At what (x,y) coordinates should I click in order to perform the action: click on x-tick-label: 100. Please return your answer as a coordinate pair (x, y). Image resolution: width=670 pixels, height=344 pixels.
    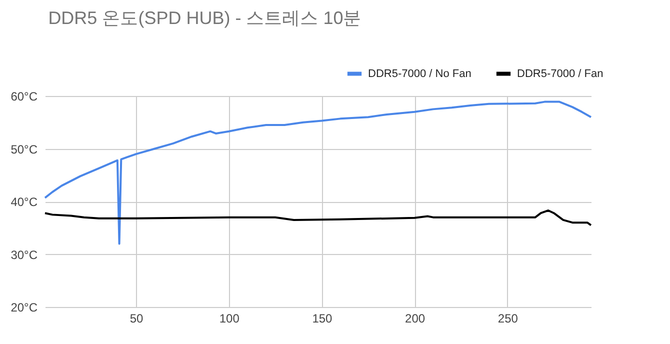
    Looking at the image, I should click on (229, 319).